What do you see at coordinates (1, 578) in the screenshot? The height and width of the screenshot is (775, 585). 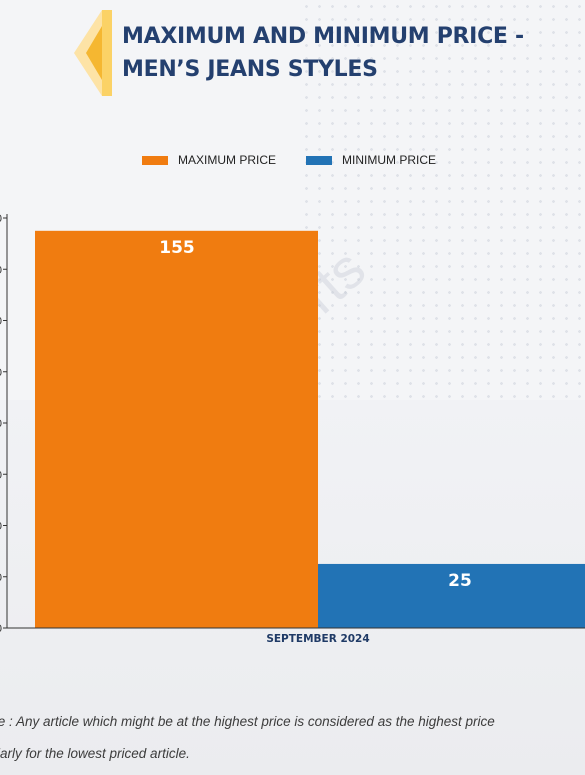 I see `y-tick-label: 20` at bounding box center [1, 578].